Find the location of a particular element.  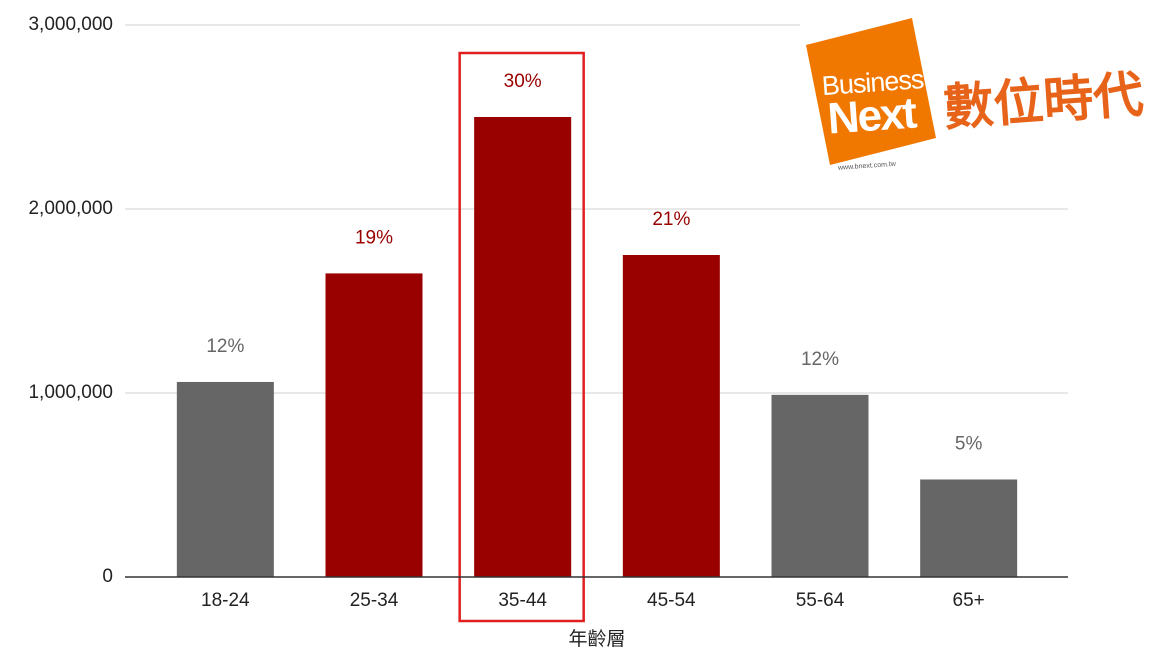

logo-square is located at coordinates (871, 91).